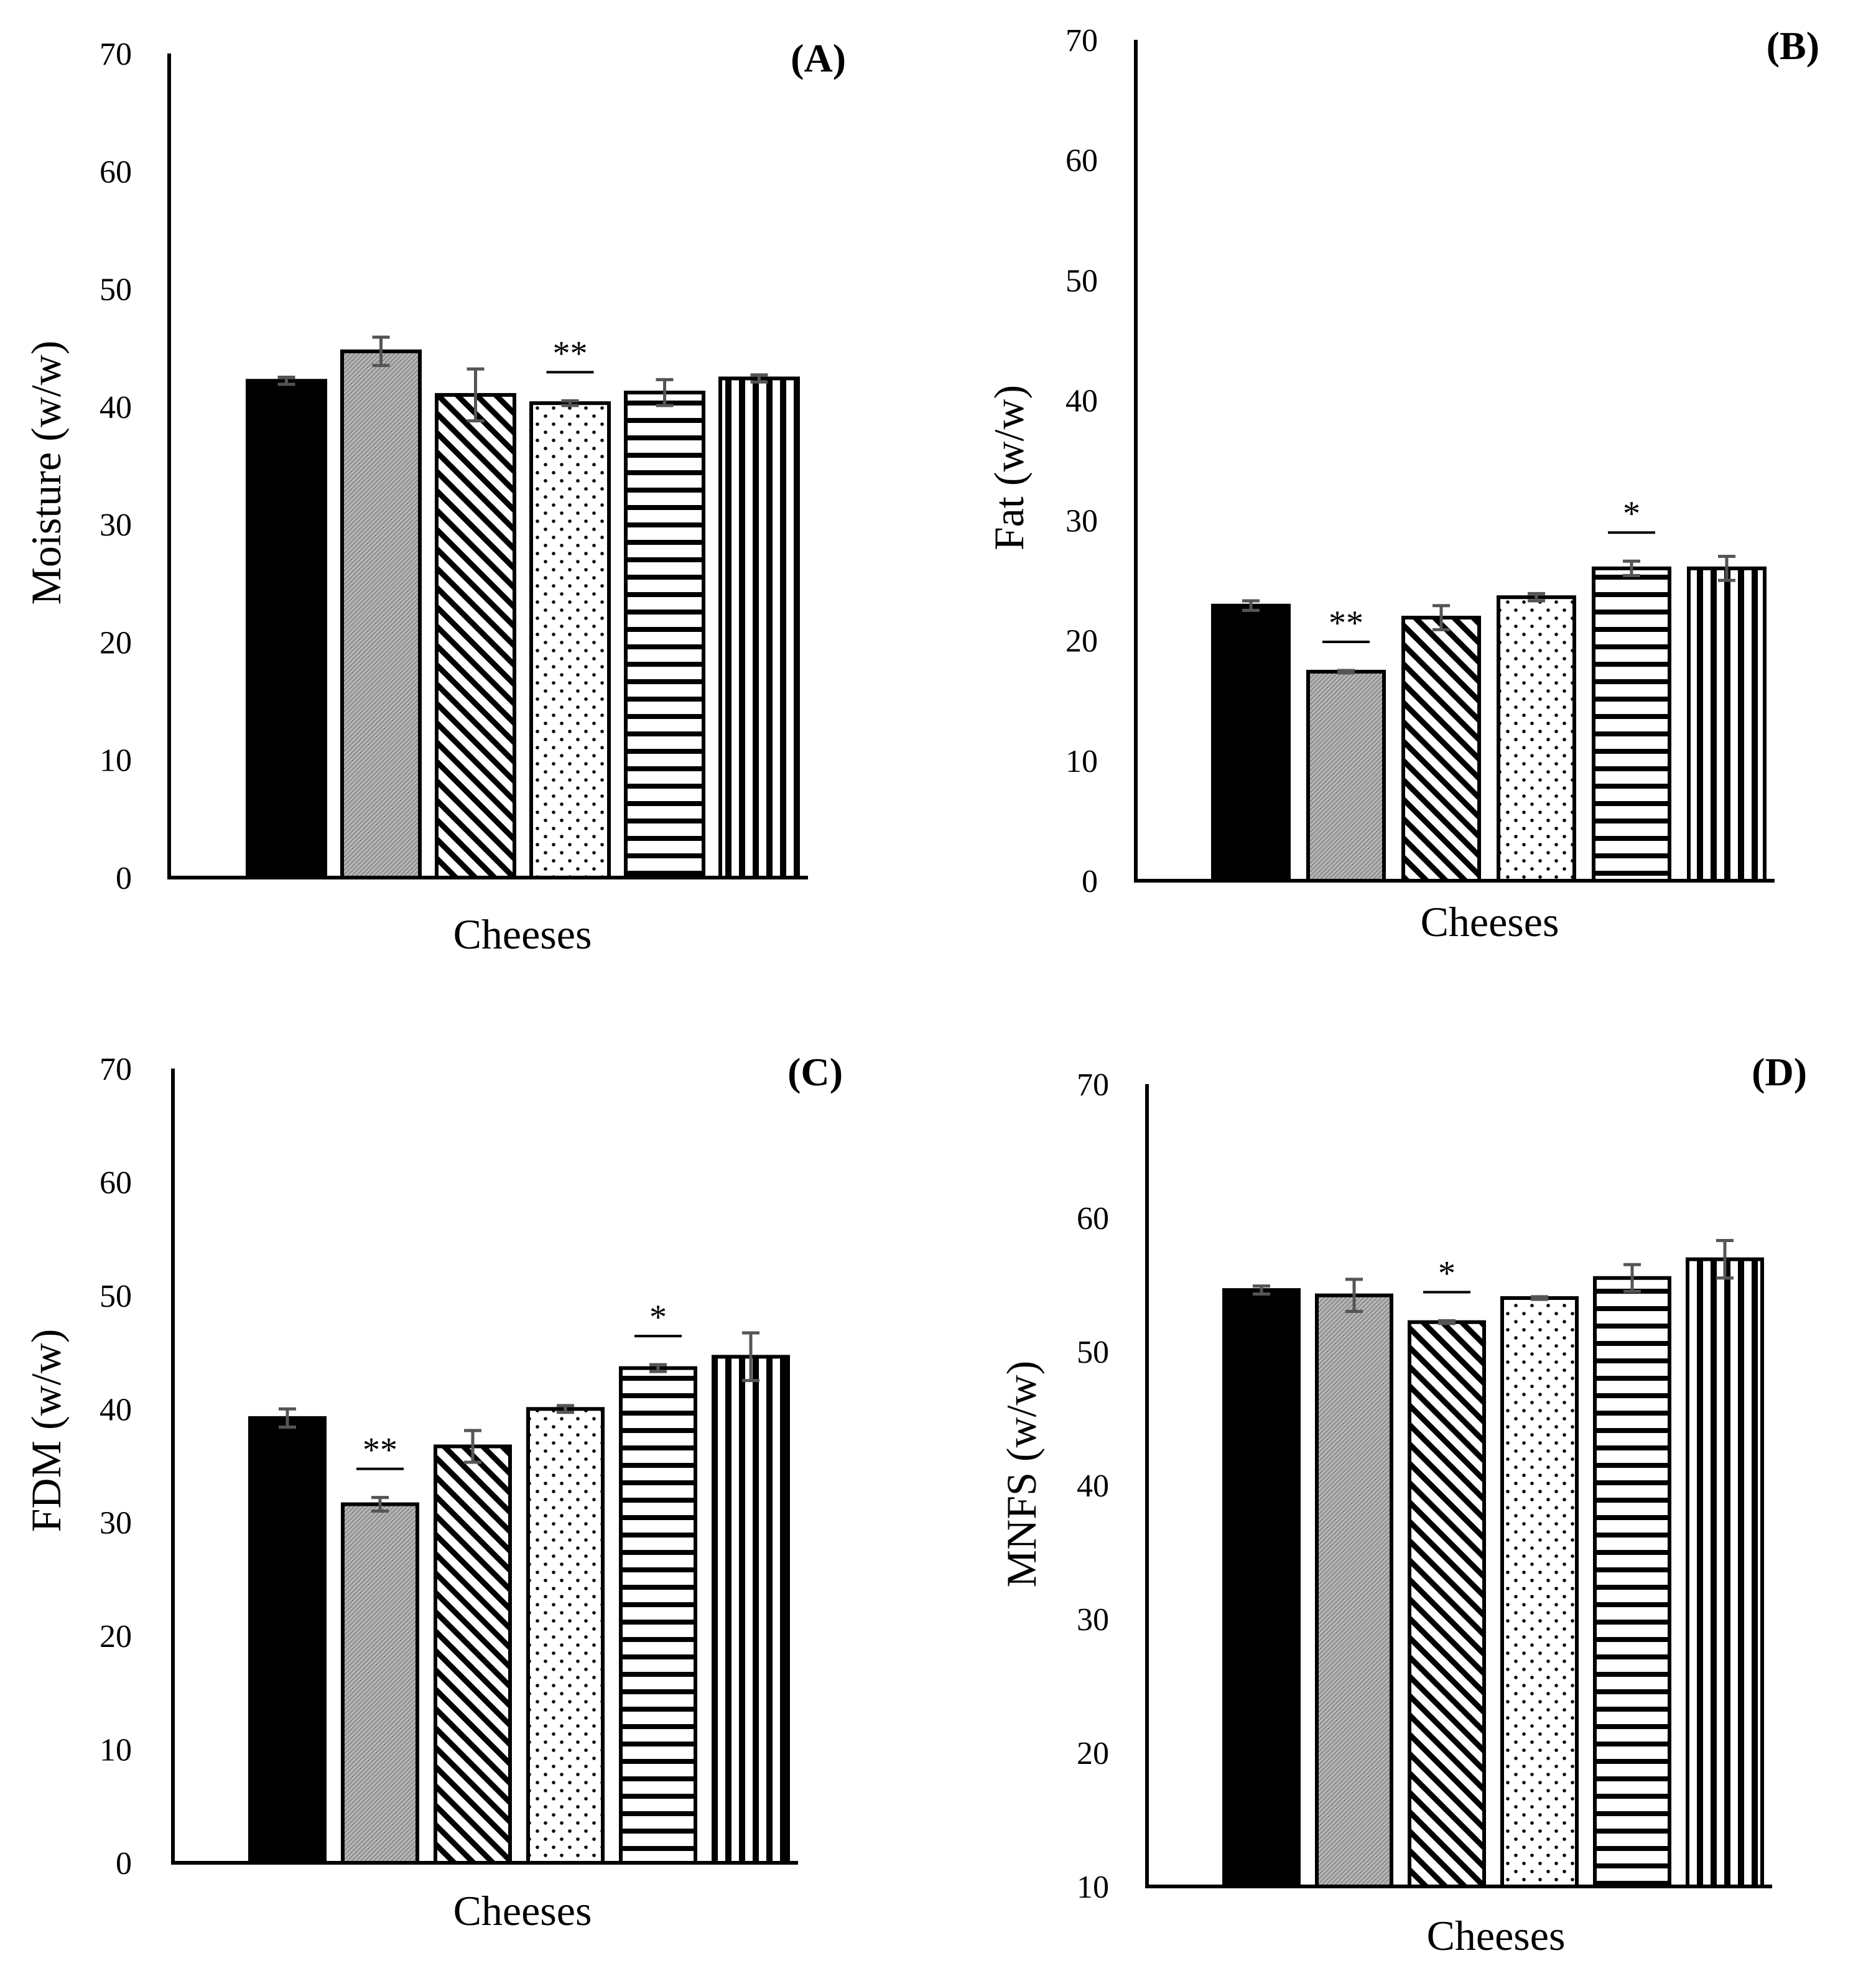 The image size is (1876, 1976). Describe the element at coordinates (1346, 623) in the screenshot. I see `panel-b-significance-mark: **` at that location.